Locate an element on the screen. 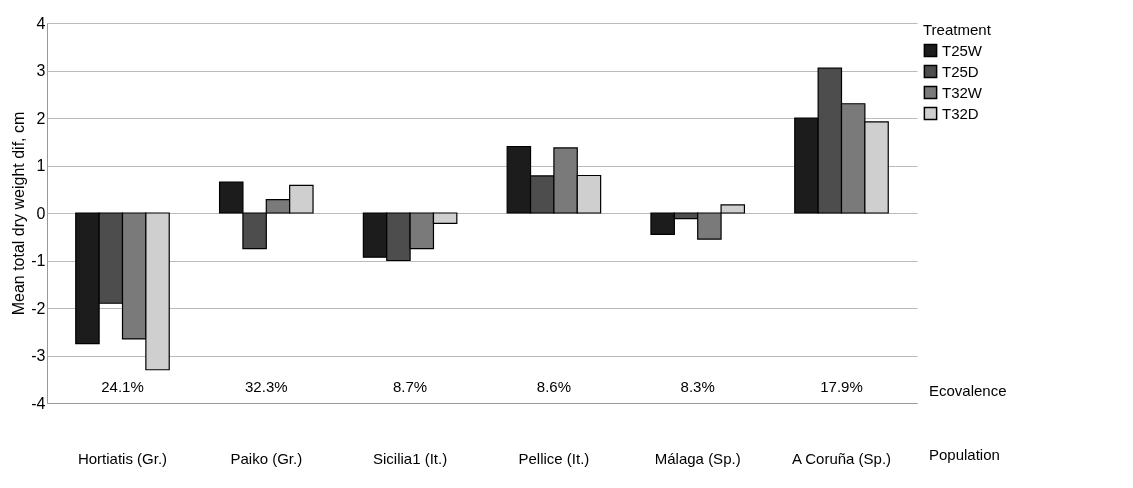  y-tick-label: -1 is located at coordinates (38, 260).